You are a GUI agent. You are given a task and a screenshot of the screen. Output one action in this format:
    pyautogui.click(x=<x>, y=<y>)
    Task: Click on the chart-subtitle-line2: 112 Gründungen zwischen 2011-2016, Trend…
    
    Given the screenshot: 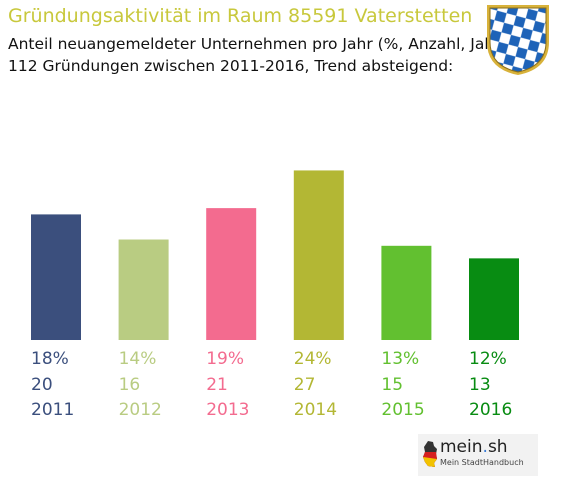 What is the action you would take?
    pyautogui.click(x=231, y=66)
    